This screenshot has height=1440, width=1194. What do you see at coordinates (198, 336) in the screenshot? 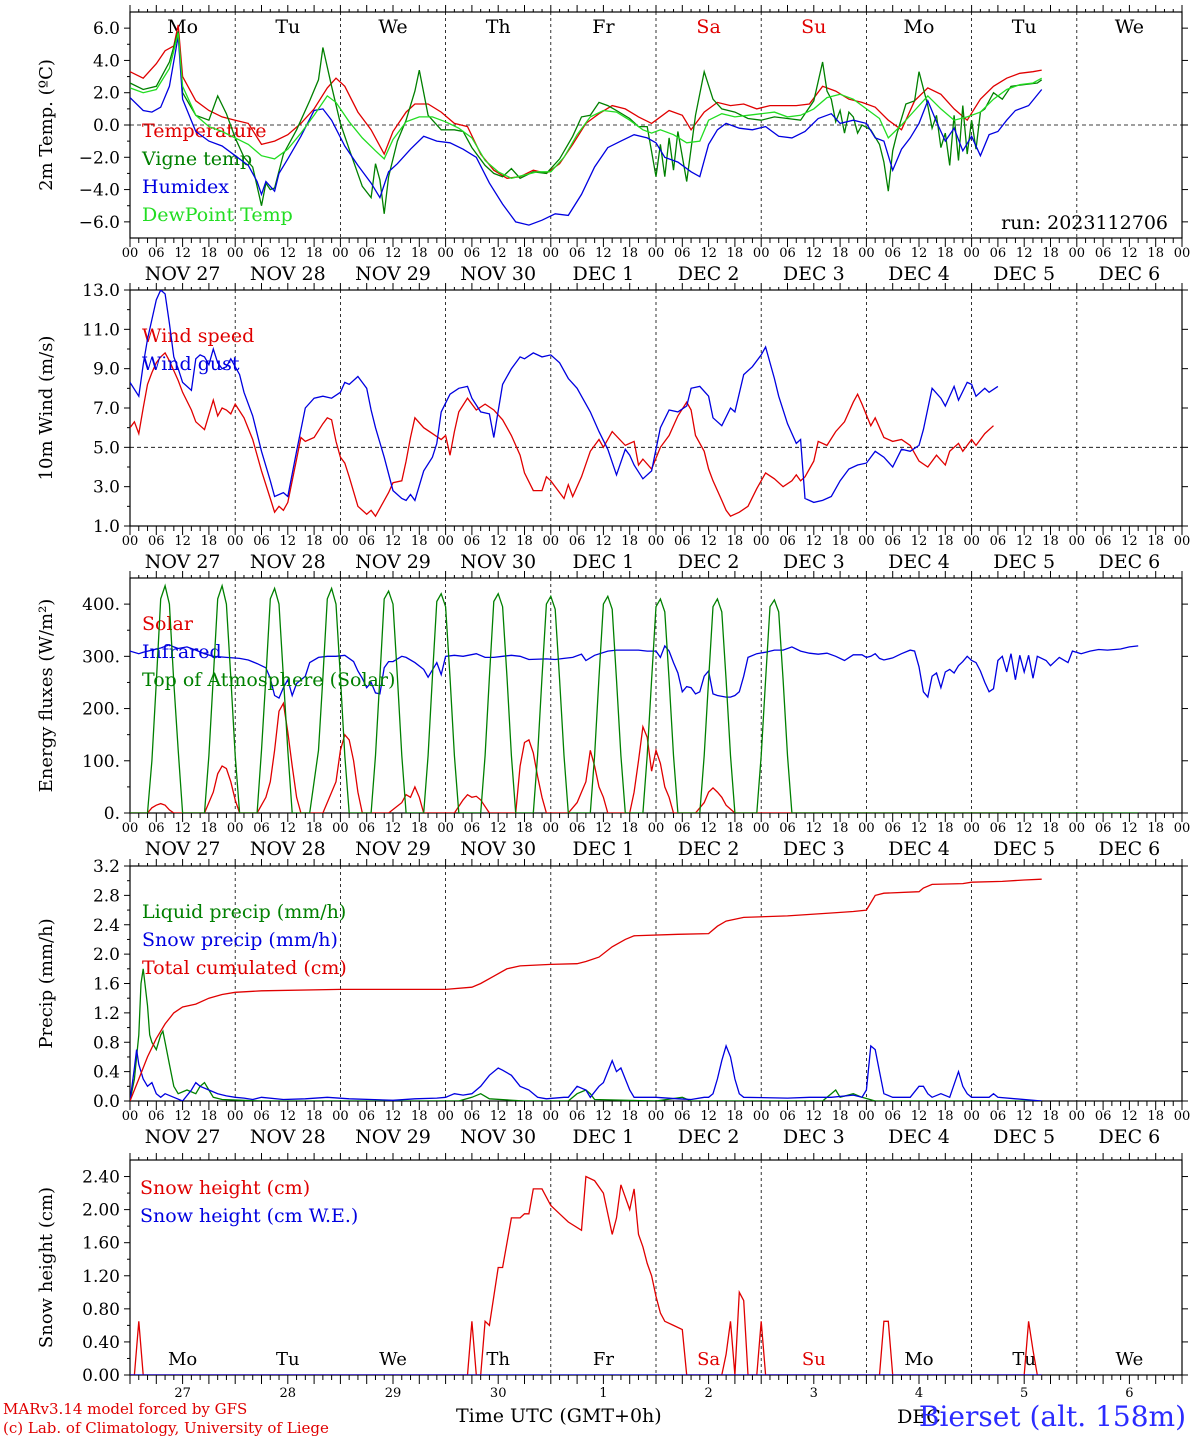
I see `legend-entry: Wind speed` at bounding box center [198, 336].